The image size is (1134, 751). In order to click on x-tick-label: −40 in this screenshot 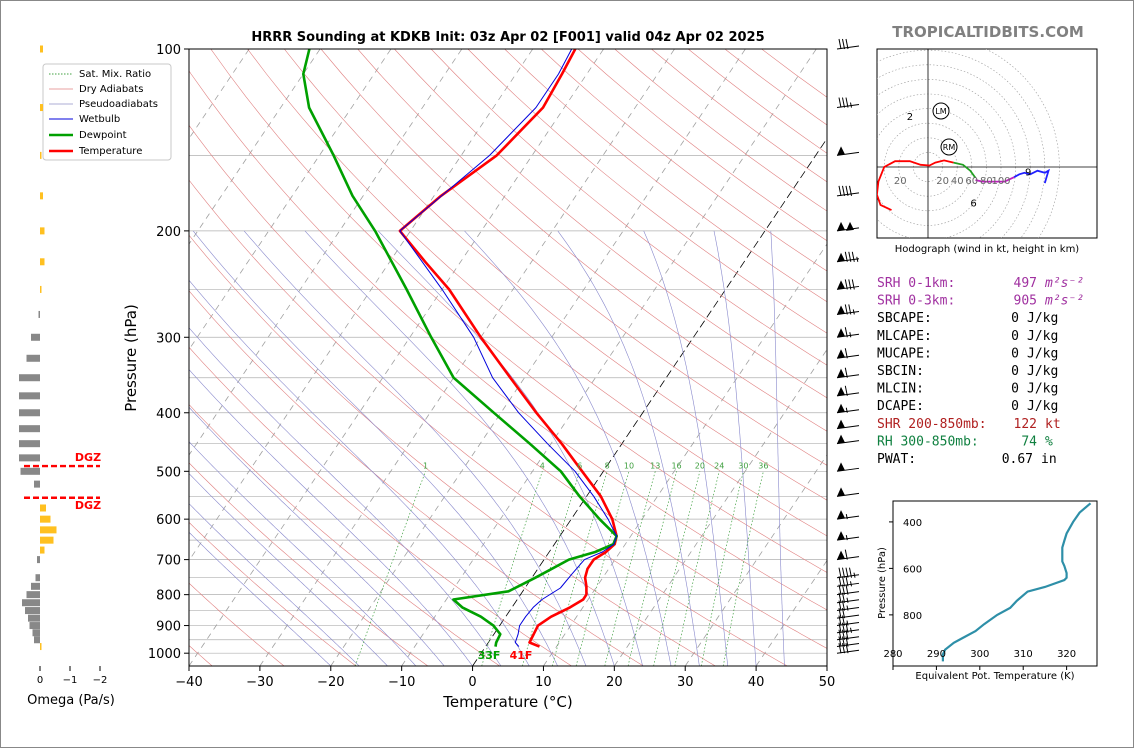, I will do `click(188, 682)`.